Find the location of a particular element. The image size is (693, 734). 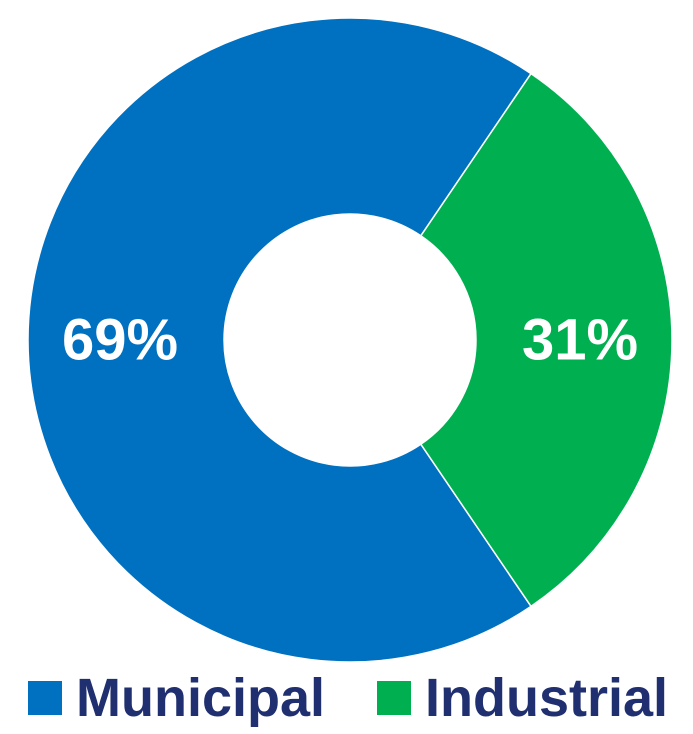

legend-swatch-municipal is located at coordinates (45, 698).